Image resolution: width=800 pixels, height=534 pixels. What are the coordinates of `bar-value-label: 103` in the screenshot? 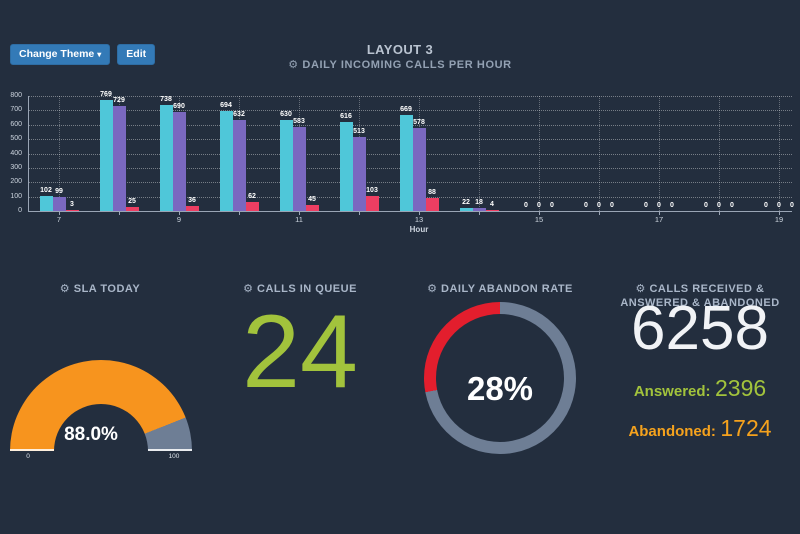 It's located at (372, 190).